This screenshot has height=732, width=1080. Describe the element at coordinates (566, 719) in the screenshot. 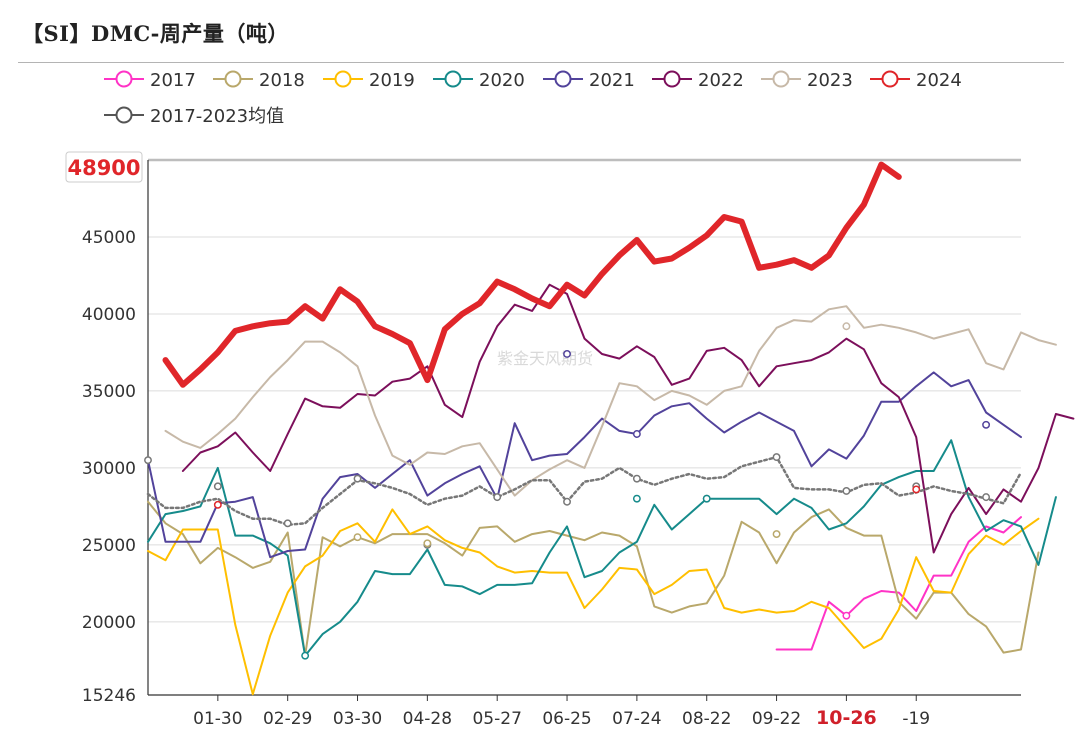

I see `x-tick-label: 06-25` at that location.